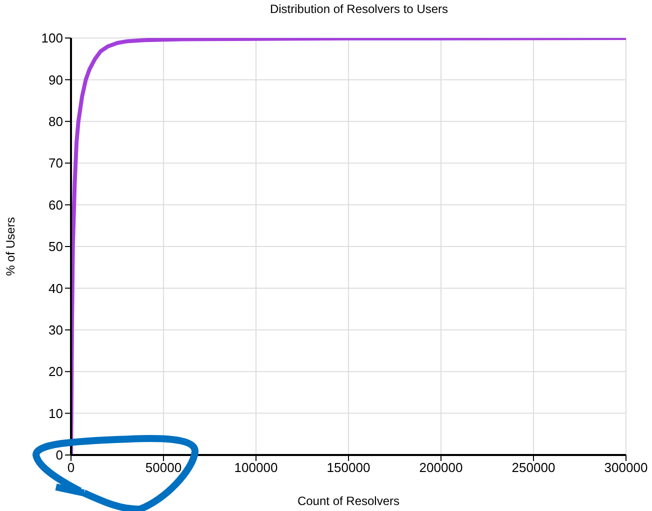 This screenshot has height=511, width=652. Describe the element at coordinates (71, 468) in the screenshot. I see `x-tick-label: 0` at that location.